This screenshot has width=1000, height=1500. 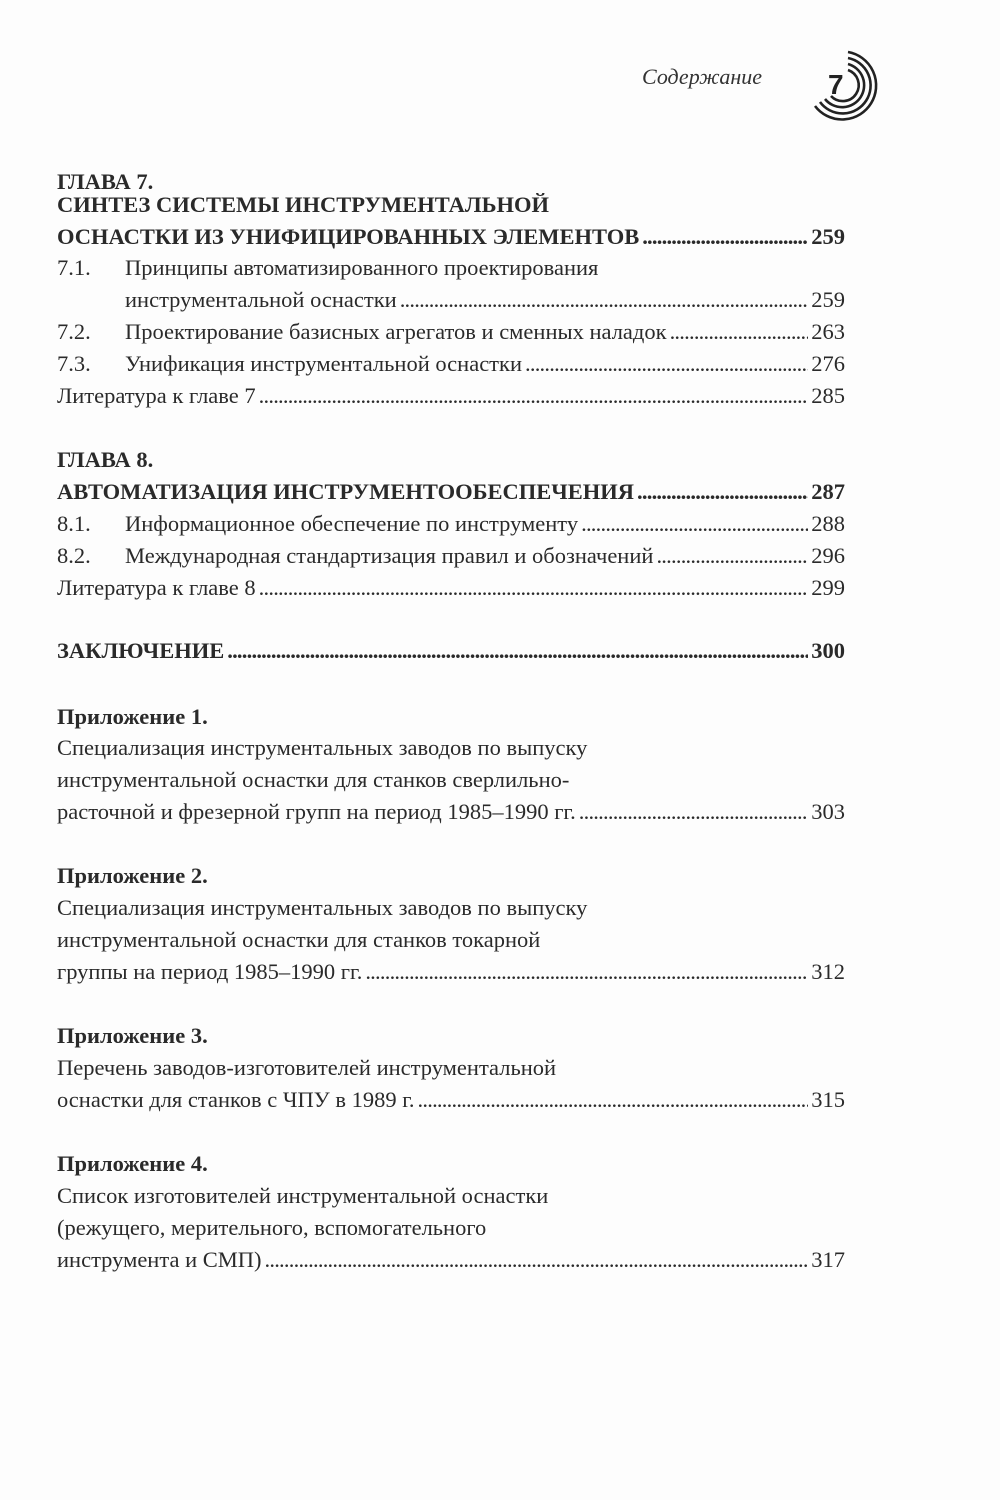 What do you see at coordinates (210, 971) in the screenshot?
I see `entry-title: группы на период 1985–1990 гг.` at bounding box center [210, 971].